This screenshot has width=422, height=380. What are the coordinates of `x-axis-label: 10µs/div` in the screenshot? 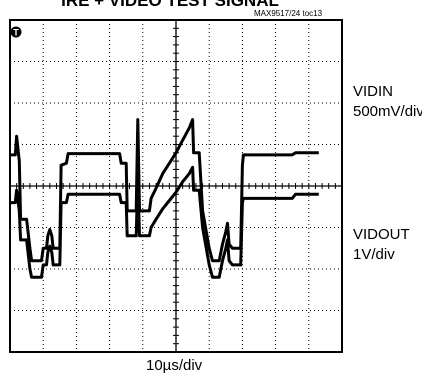 It's located at (174, 365).